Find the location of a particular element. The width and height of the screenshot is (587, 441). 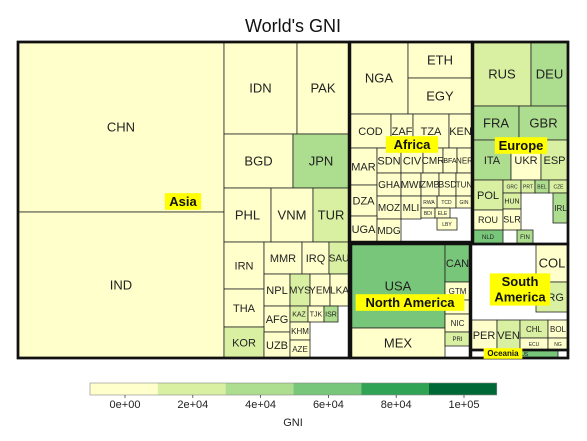

tile-label-prt: PRT is located at coordinates (528, 187).